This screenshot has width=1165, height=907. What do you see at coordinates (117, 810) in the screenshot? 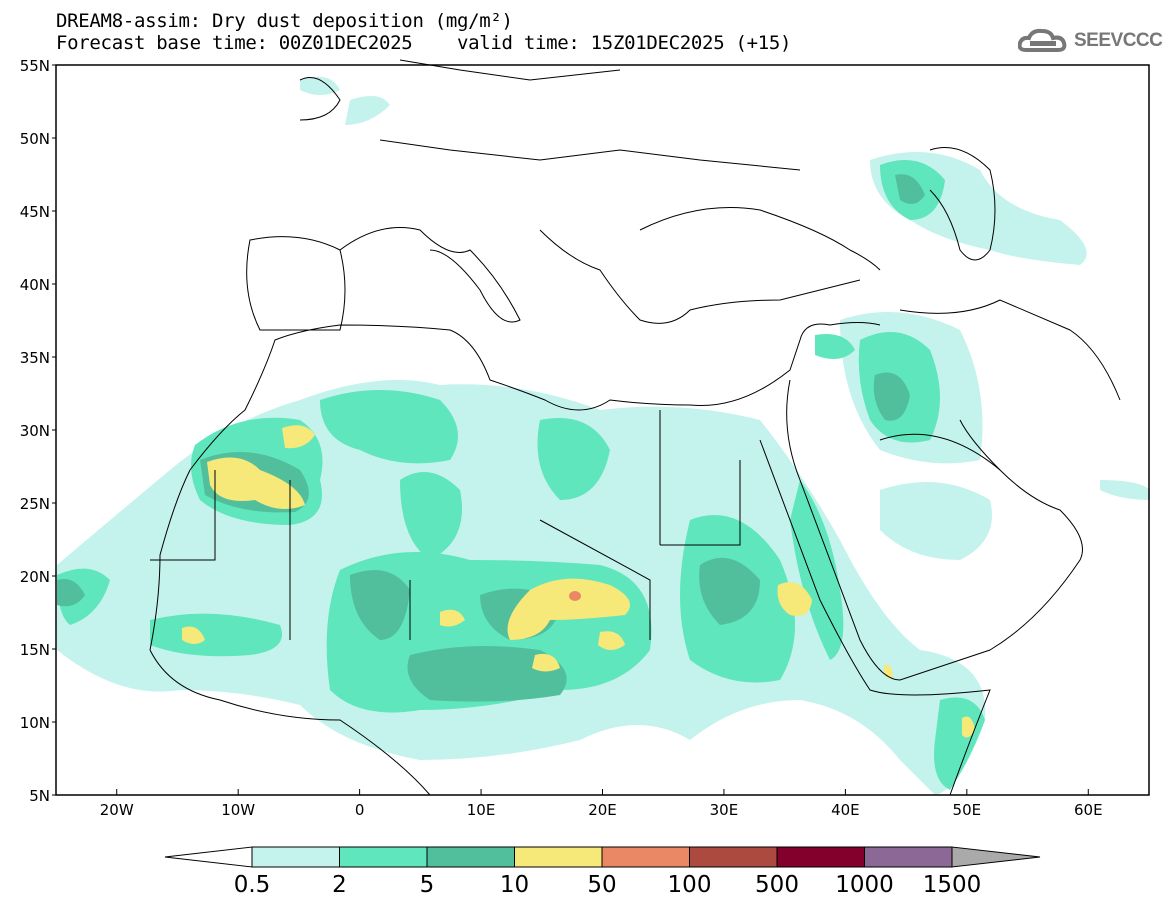
I see `lon-tick-label: 20W` at bounding box center [117, 810].